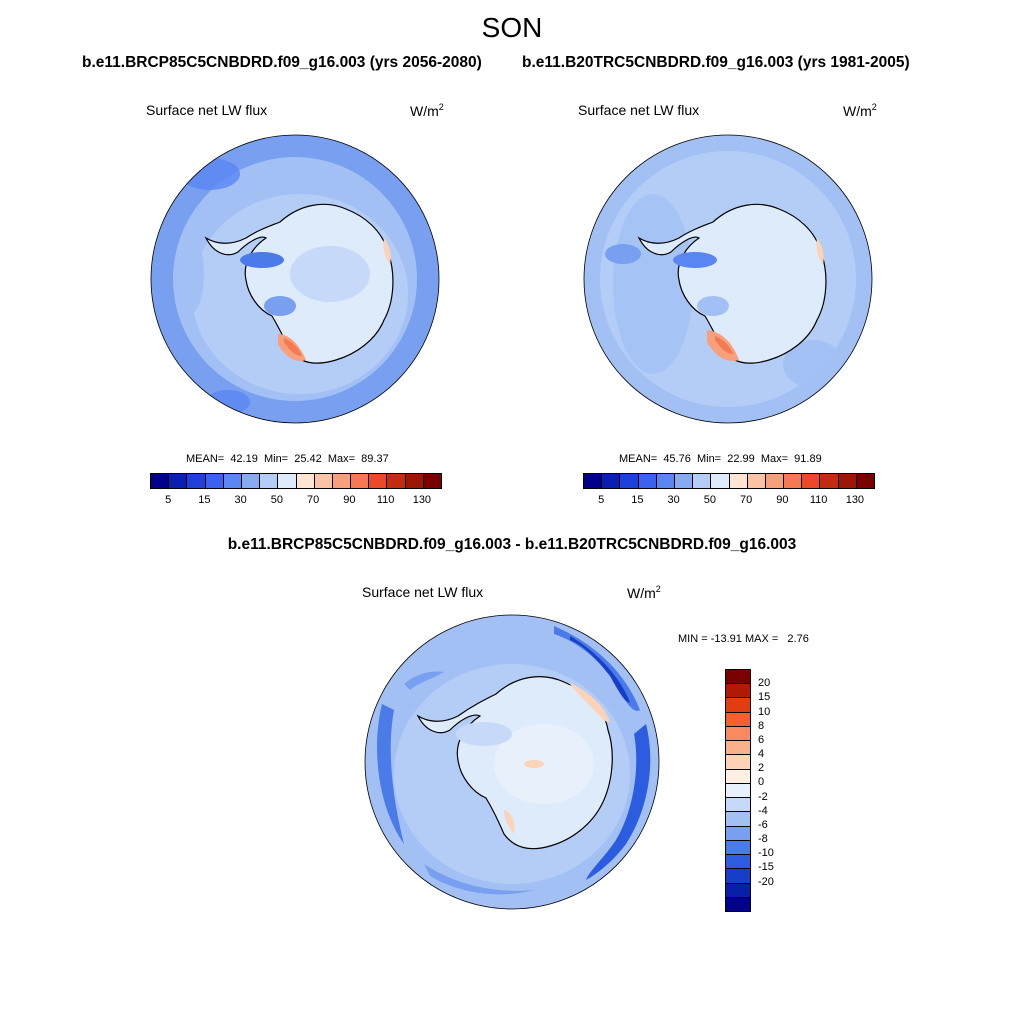 This screenshot has height=1024, width=1024. I want to click on units-label-diff: W/m2, so click(644, 592).